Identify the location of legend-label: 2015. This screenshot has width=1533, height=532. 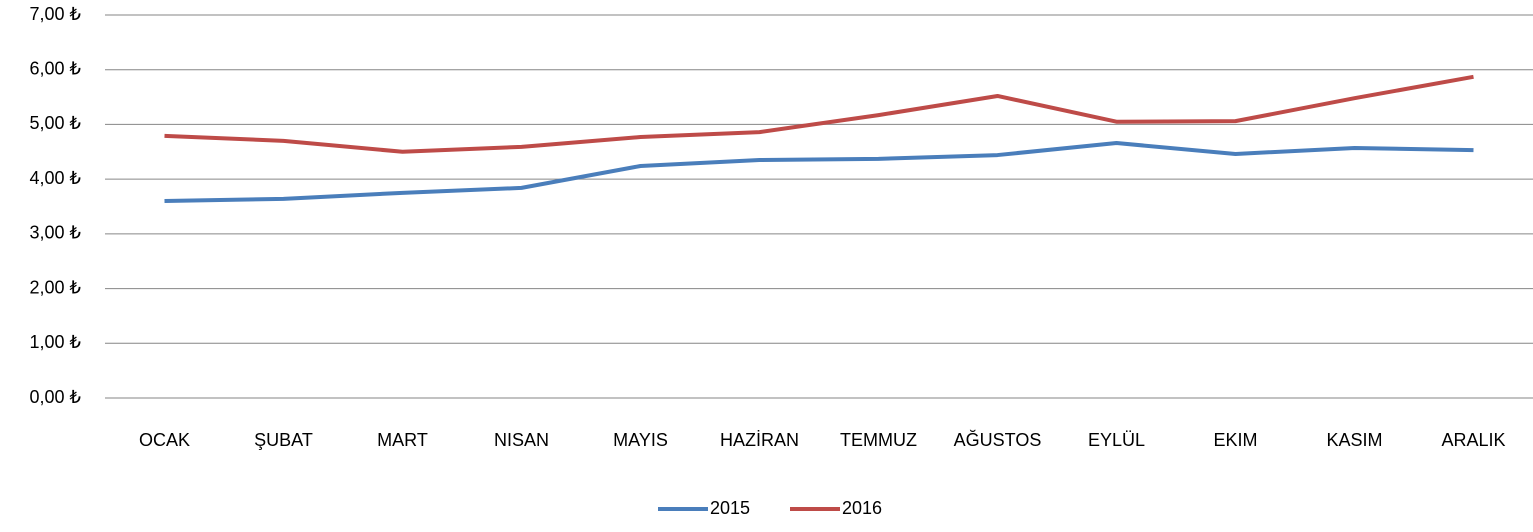
(730, 508).